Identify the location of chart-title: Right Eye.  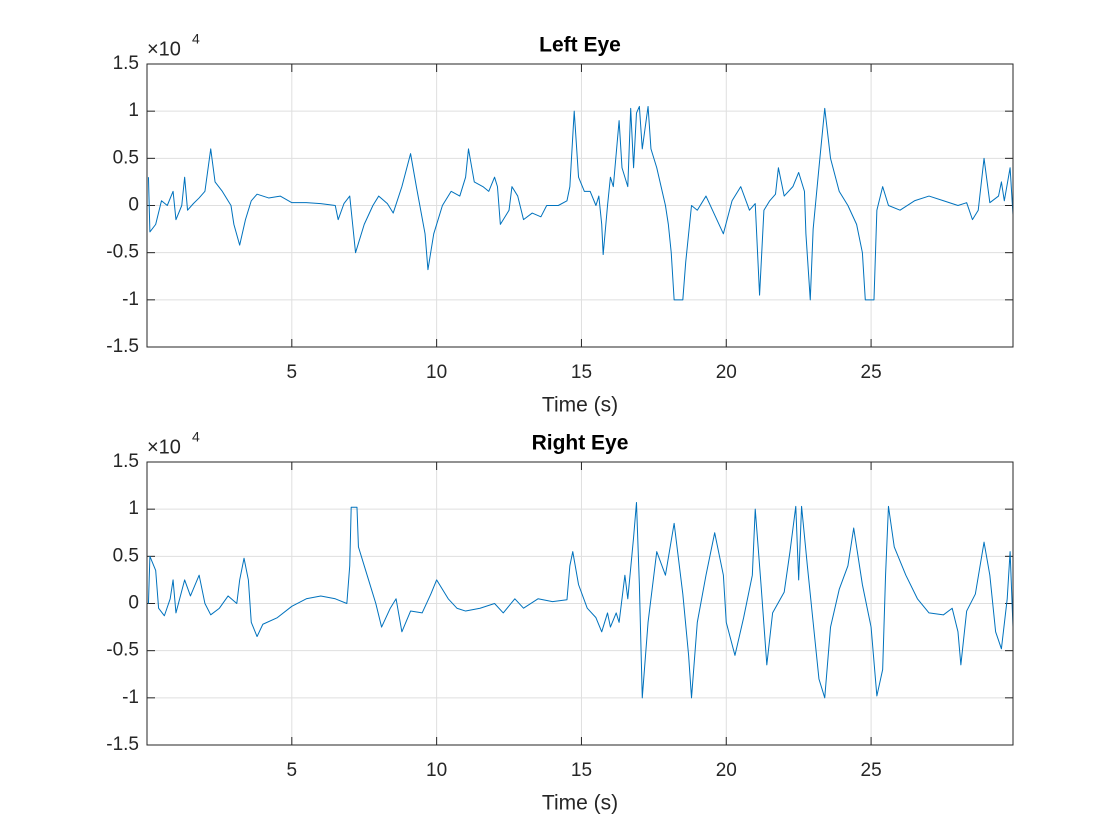
(580, 443).